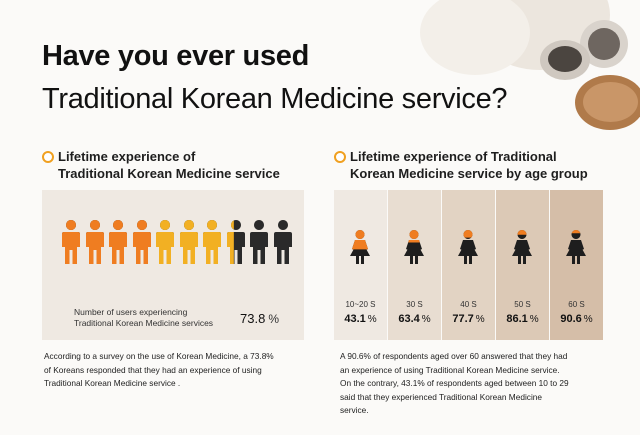 This screenshot has height=435, width=640. What do you see at coordinates (144, 323) in the screenshot?
I see `users-label-line-2: Traditional Korean Medicine services` at bounding box center [144, 323].